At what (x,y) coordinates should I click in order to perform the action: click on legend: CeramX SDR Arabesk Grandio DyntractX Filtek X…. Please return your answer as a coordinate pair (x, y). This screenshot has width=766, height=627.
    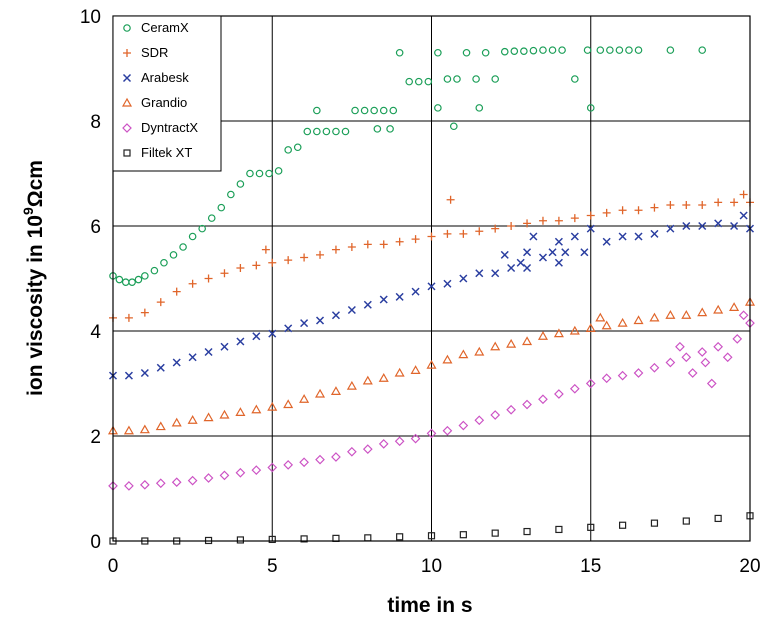
    Looking at the image, I should click on (167, 93).